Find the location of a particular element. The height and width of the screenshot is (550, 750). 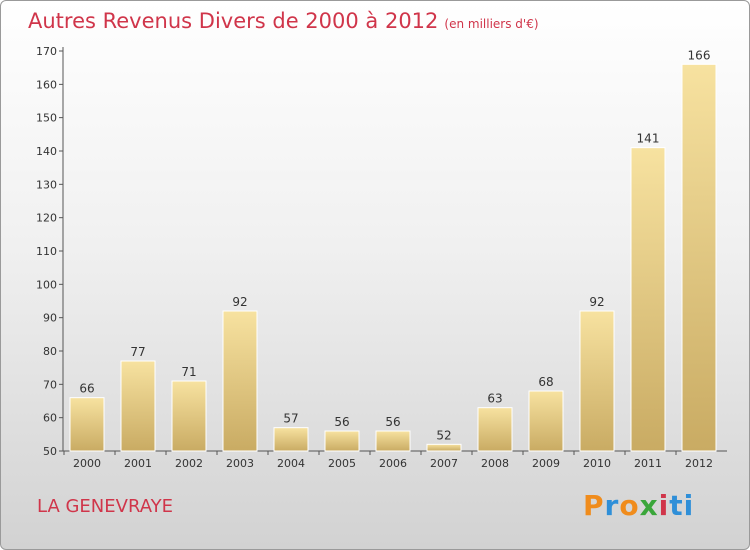

x-tick-label: 2012 is located at coordinates (699, 463).